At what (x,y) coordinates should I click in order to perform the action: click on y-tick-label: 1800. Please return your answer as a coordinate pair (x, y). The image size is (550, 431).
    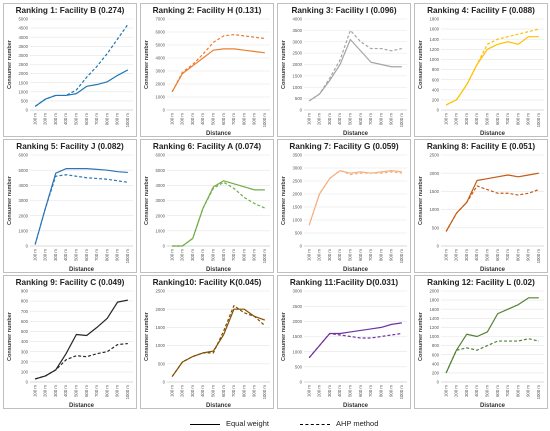
    Looking at the image, I should click on (434, 300).